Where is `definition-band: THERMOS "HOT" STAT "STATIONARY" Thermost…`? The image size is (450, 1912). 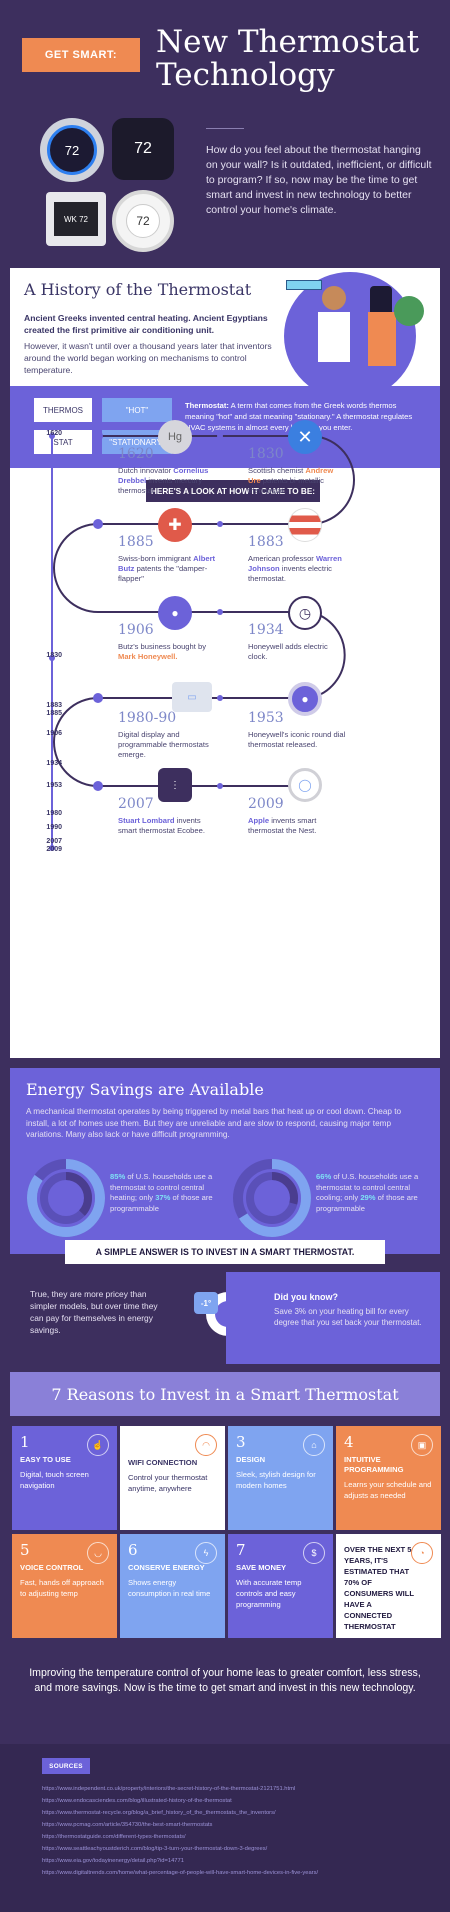 definition-band: THERMOS "HOT" STAT "STATIONARY" Thermost… is located at coordinates (225, 427).